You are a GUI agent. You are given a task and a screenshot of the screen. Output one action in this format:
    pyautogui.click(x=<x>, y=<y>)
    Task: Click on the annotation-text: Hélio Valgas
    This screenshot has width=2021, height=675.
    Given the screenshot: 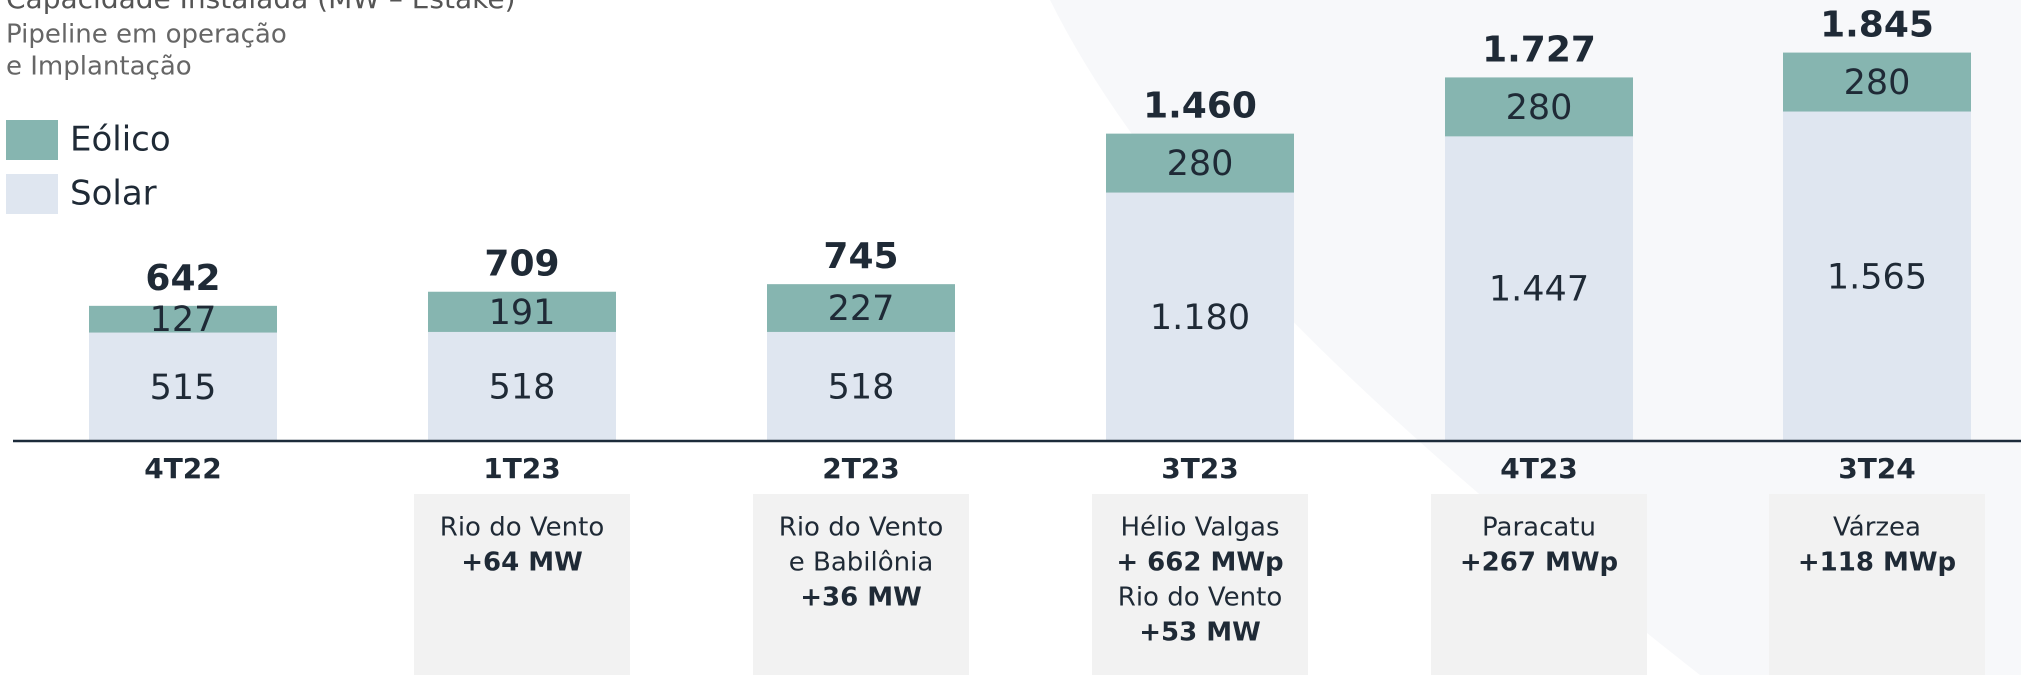 What is the action you would take?
    pyautogui.click(x=1199, y=528)
    